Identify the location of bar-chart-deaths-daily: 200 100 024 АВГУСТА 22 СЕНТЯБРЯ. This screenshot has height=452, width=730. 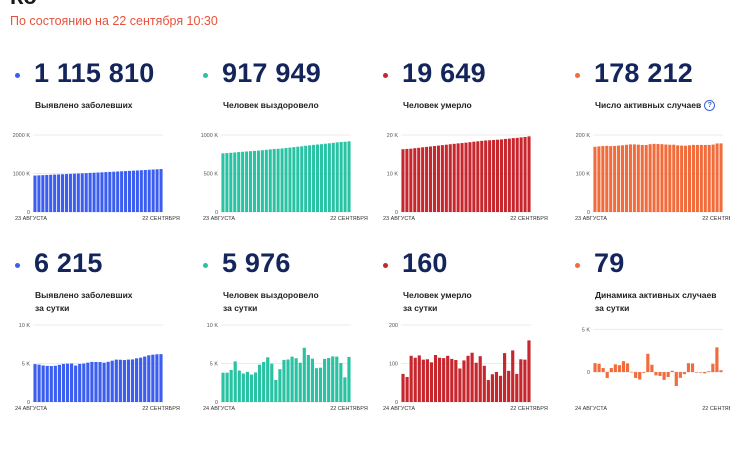
(465, 367).